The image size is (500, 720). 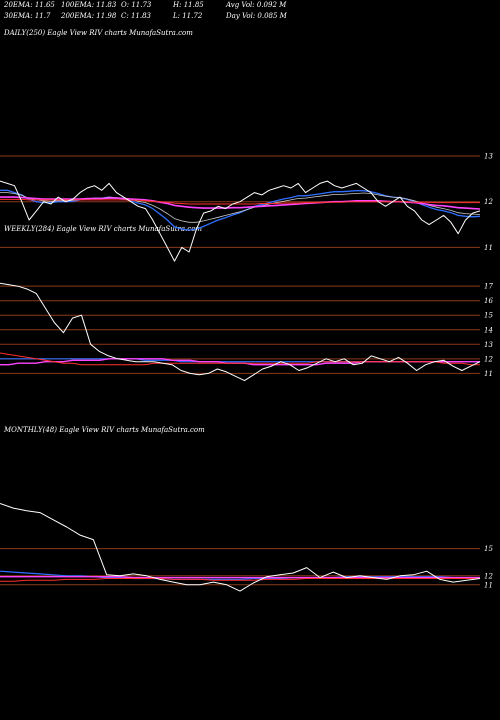 I want to click on weekly-ema_c-line, so click(x=240, y=359).